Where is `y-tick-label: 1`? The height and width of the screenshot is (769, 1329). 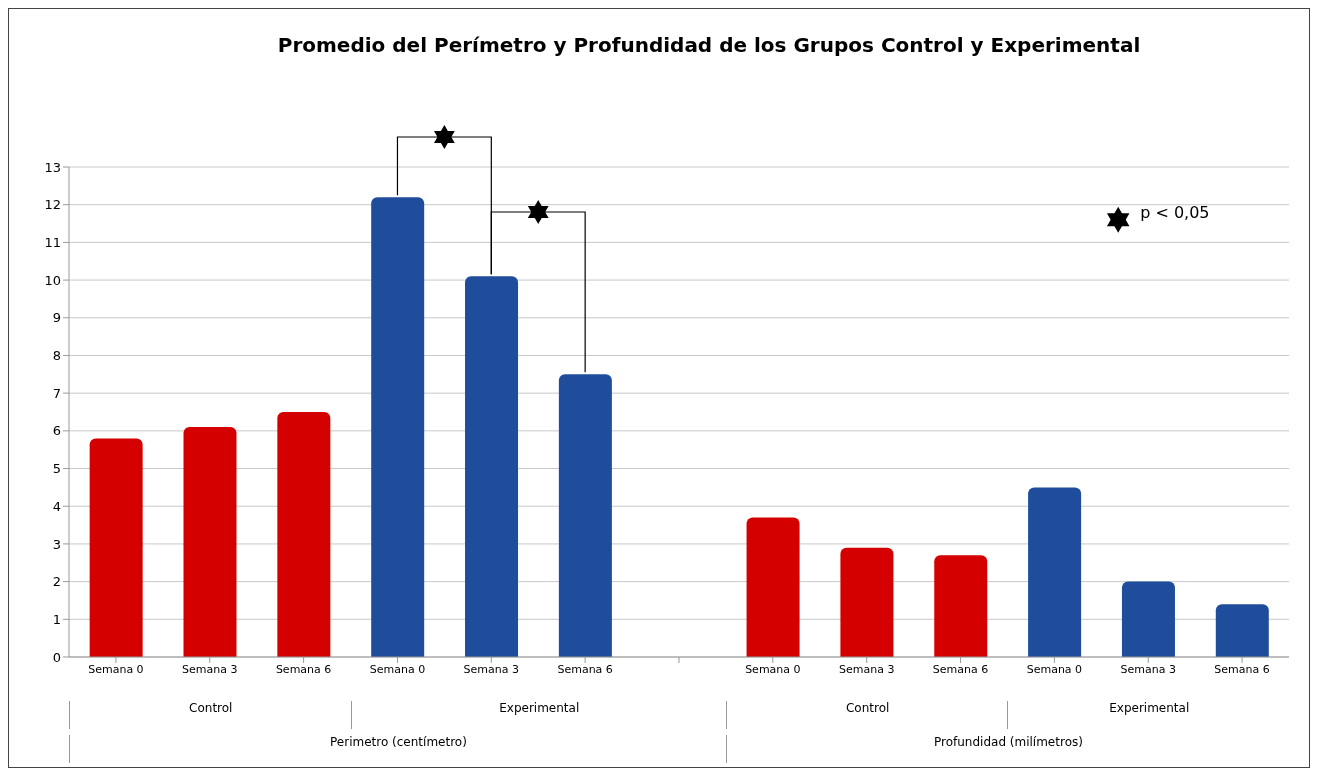
y-tick-label: 1 is located at coordinates (56, 619).